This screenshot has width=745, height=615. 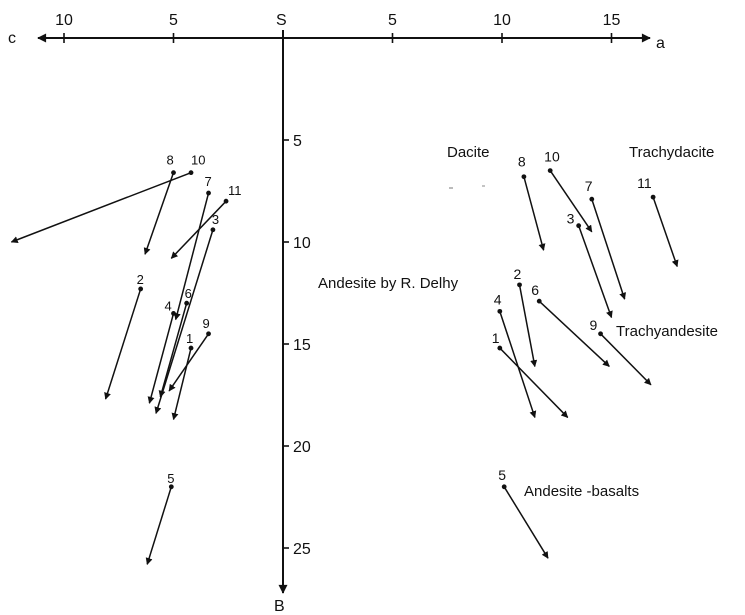 What do you see at coordinates (12, 38) in the screenshot?
I see `axis-label-c: c` at bounding box center [12, 38].